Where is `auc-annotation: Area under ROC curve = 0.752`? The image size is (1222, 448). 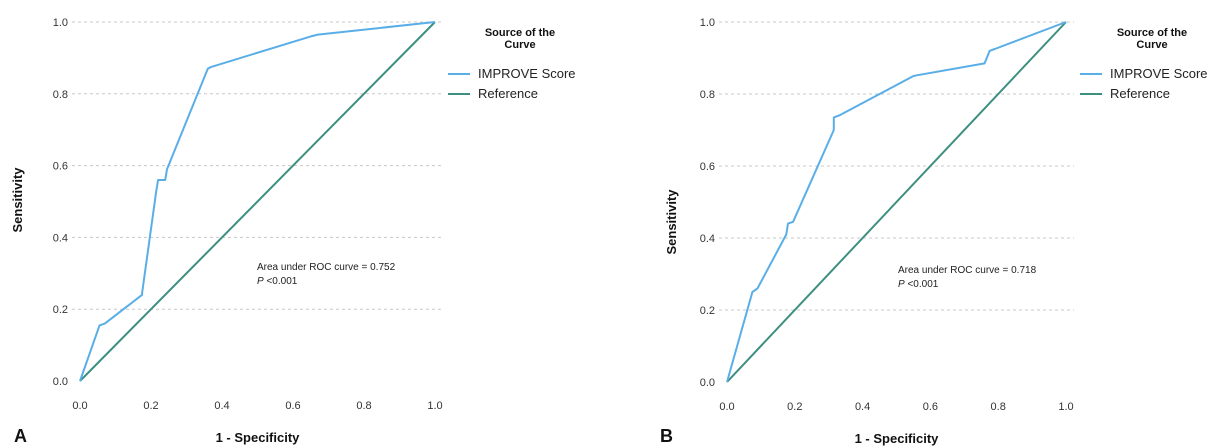 auc-annotation: Area under ROC curve = 0.752 is located at coordinates (326, 267).